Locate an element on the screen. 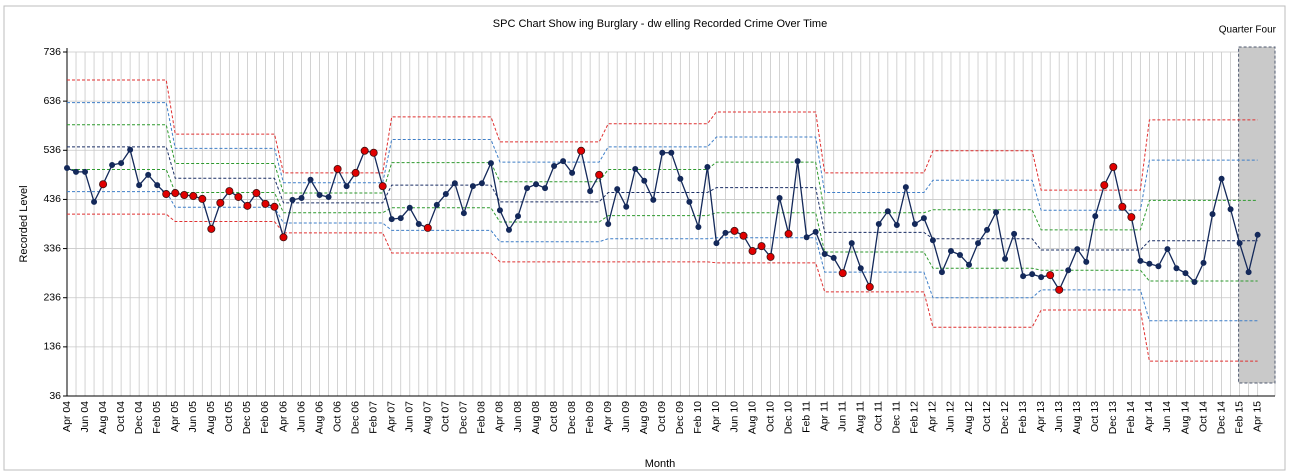 The height and width of the screenshot is (476, 1290). x-tick-label: Dec 11 is located at coordinates (897, 417).